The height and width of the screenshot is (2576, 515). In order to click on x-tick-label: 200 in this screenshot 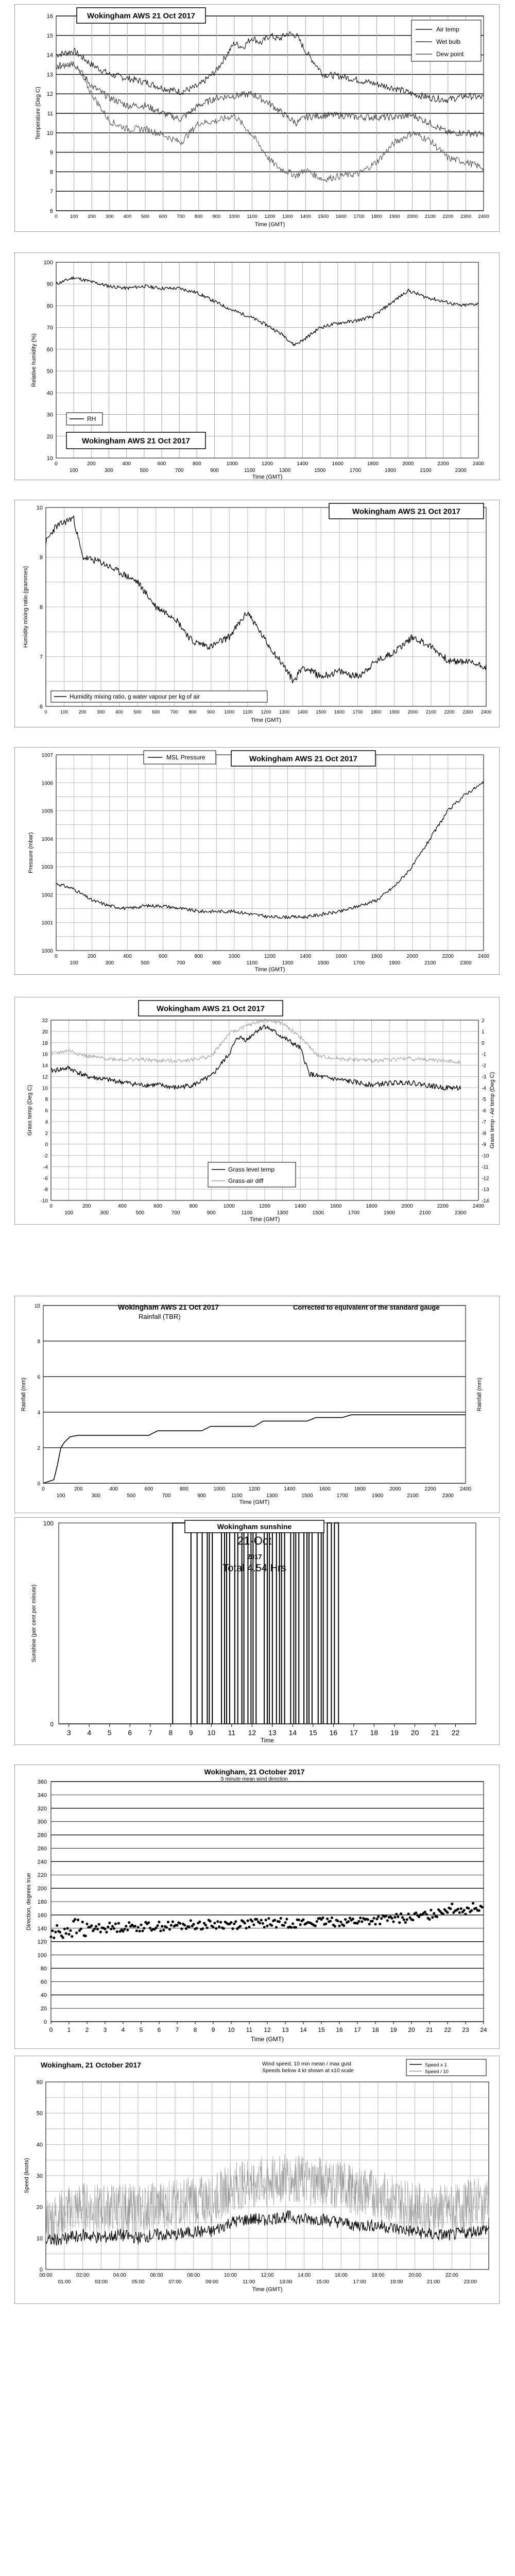, I will do `click(87, 1206)`.